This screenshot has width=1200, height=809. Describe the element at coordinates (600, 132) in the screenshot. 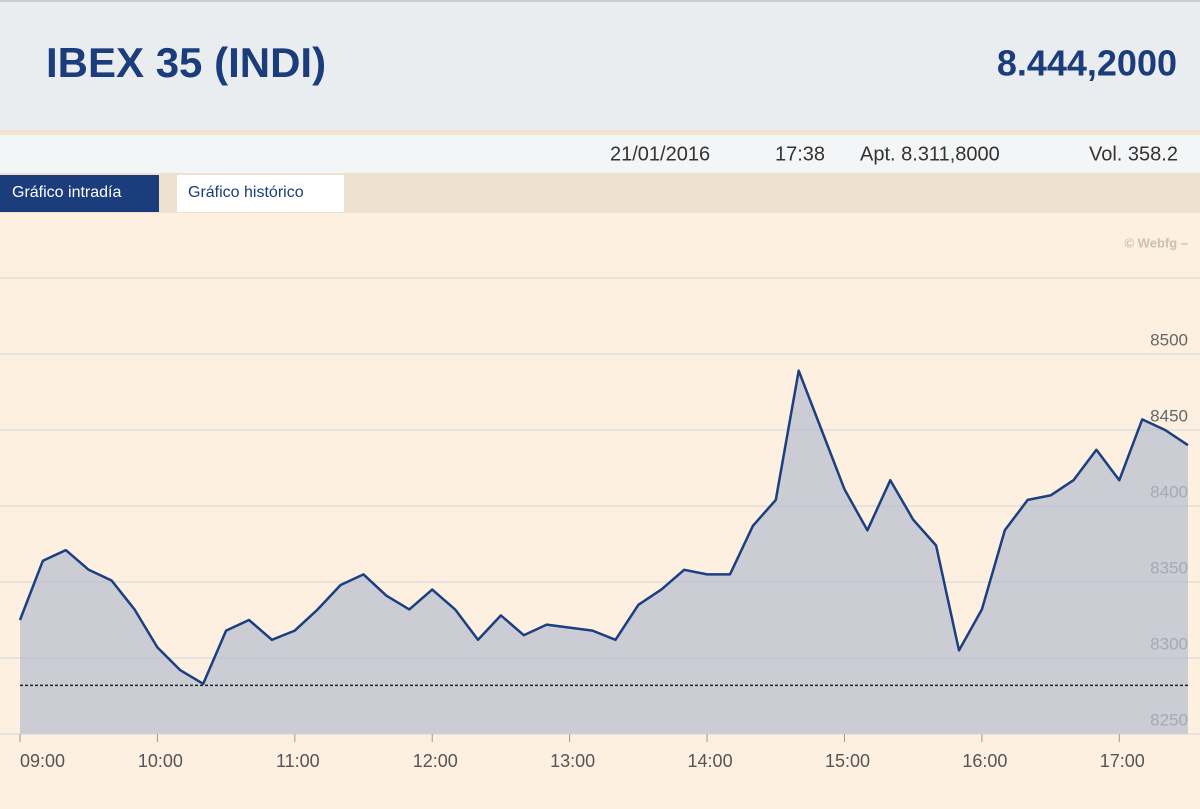

I see `header-separator` at that location.